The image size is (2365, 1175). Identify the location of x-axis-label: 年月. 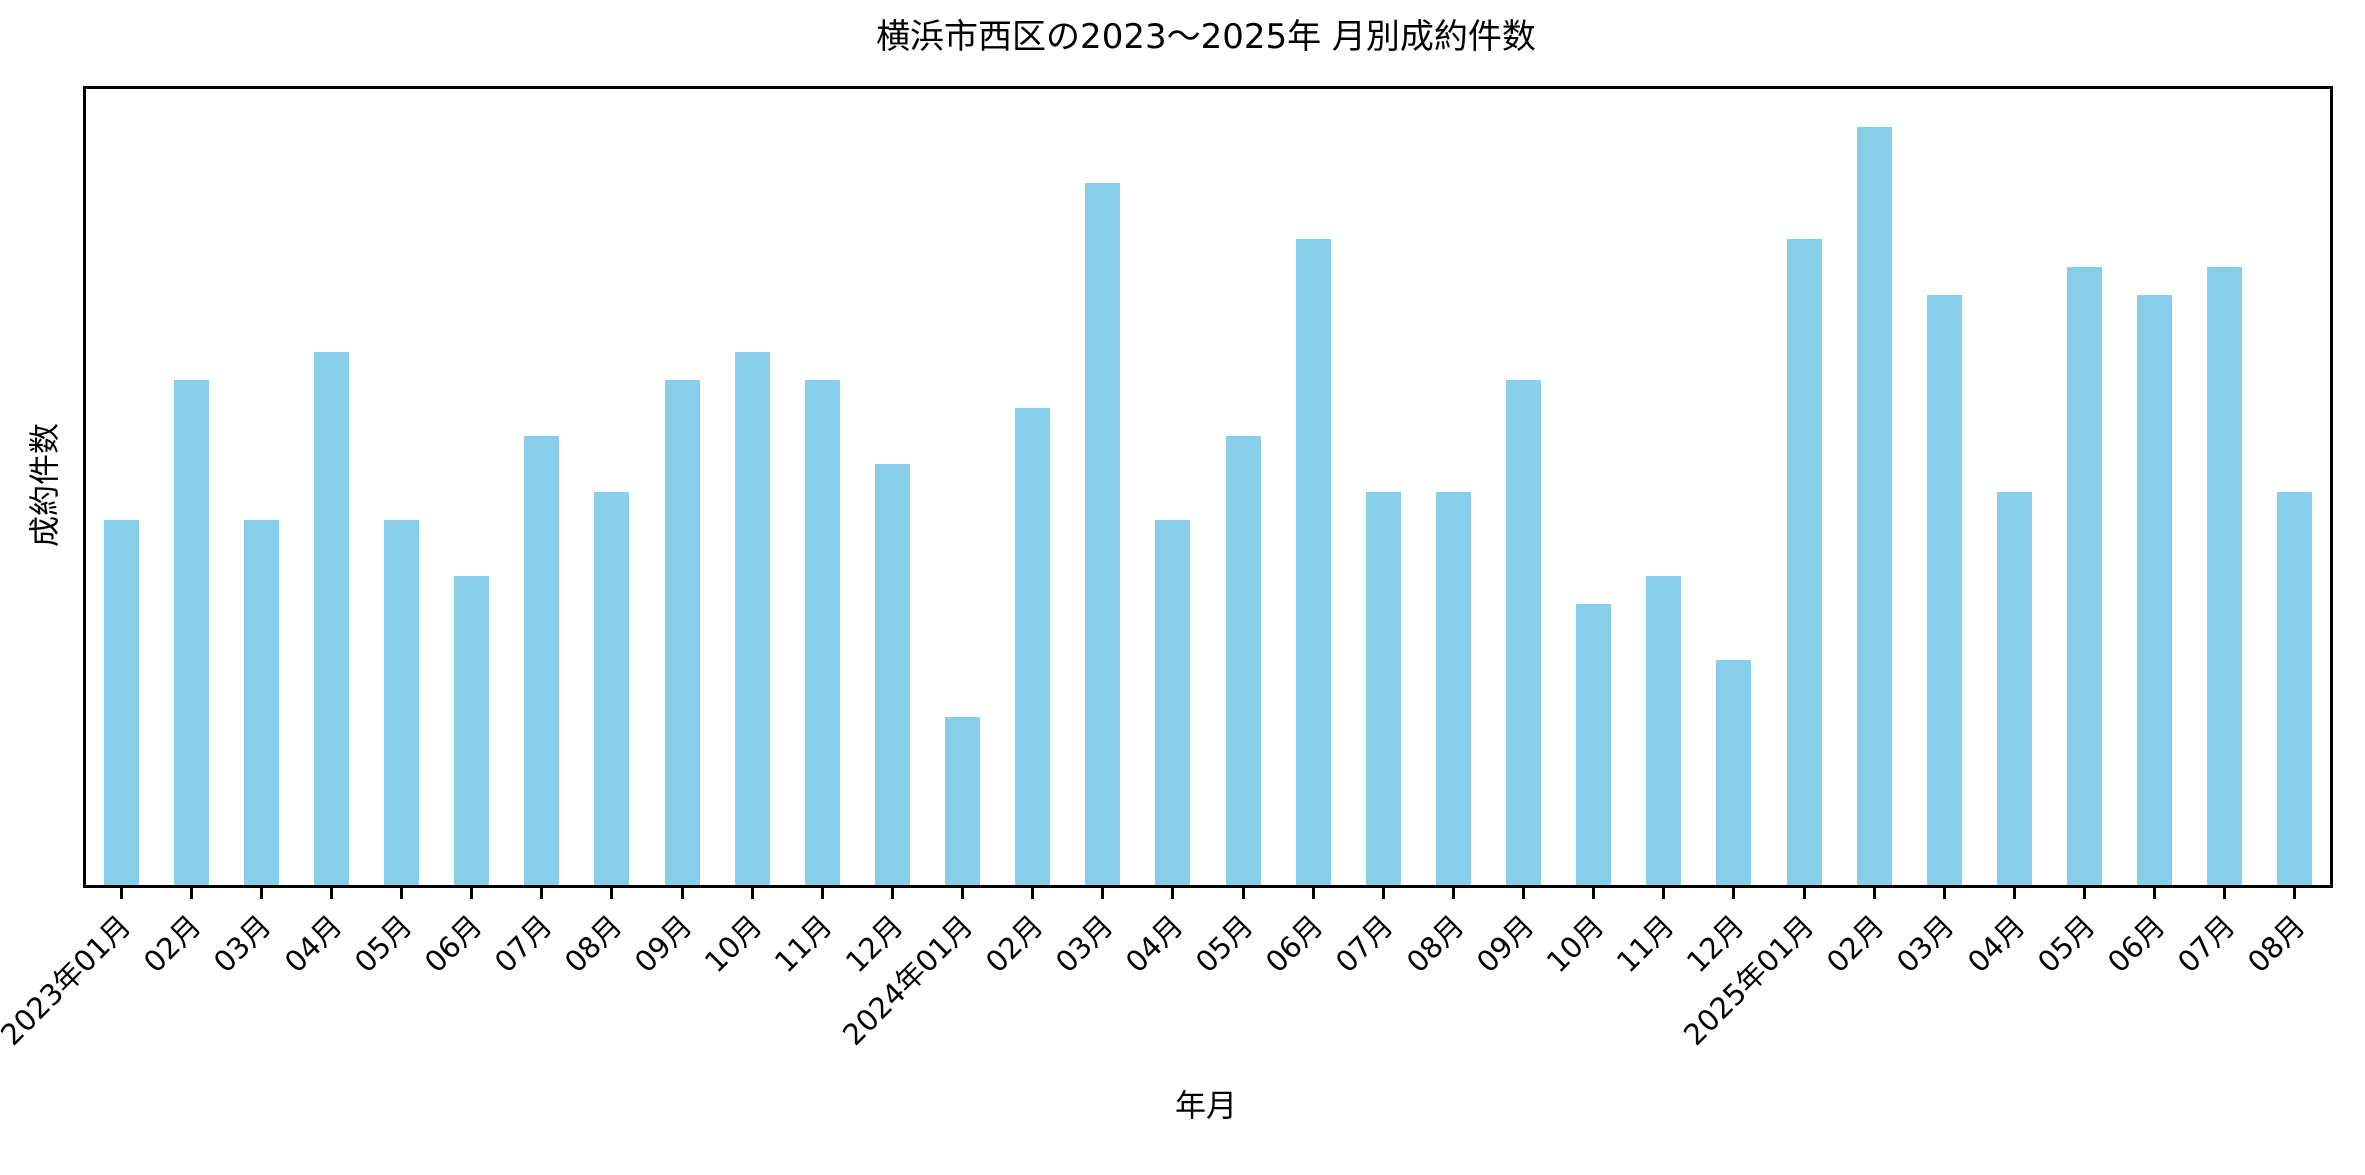
(1206, 1106).